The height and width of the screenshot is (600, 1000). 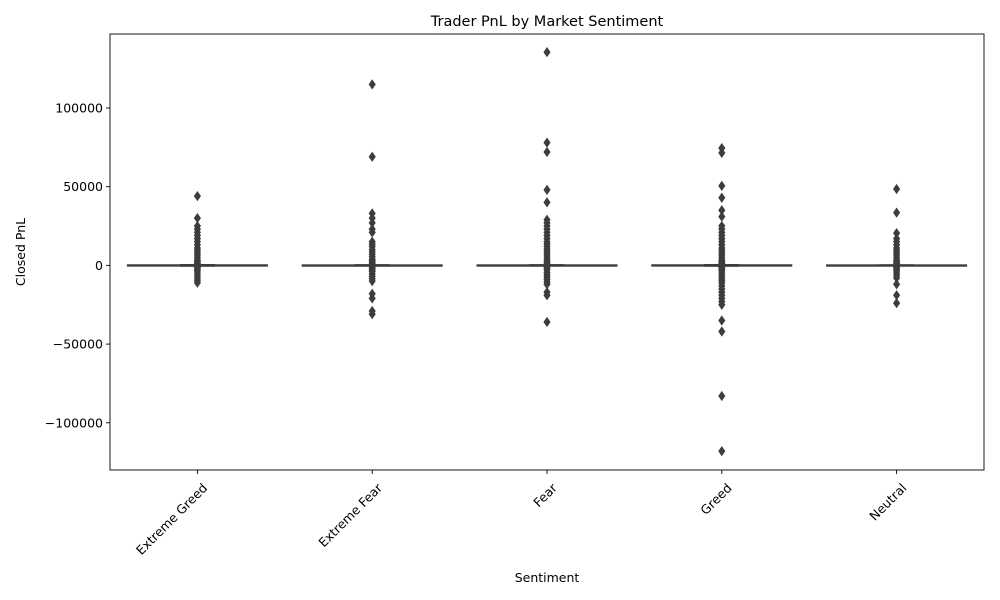 I want to click on box-group-greed, so click(x=722, y=299).